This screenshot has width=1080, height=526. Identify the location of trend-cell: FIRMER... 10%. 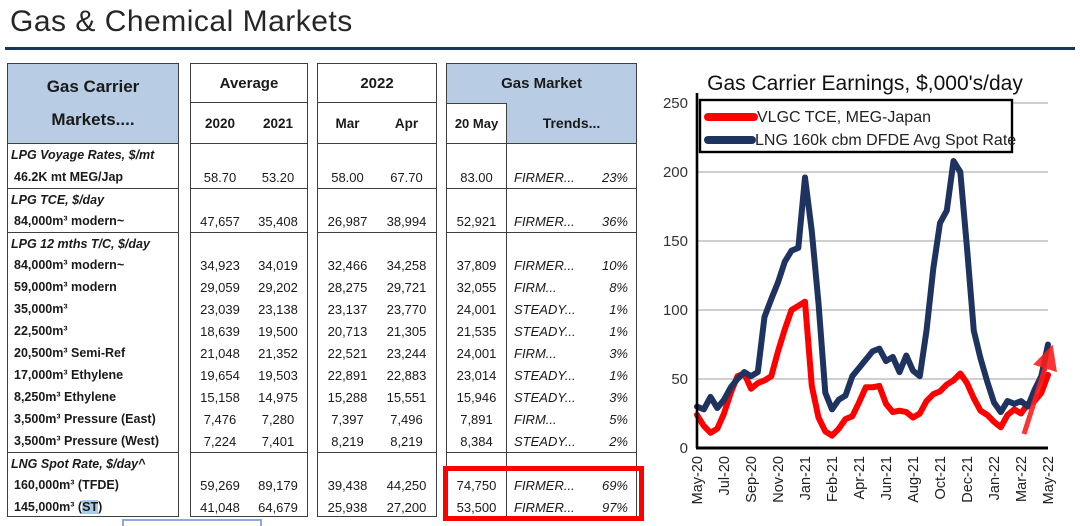
(571, 265).